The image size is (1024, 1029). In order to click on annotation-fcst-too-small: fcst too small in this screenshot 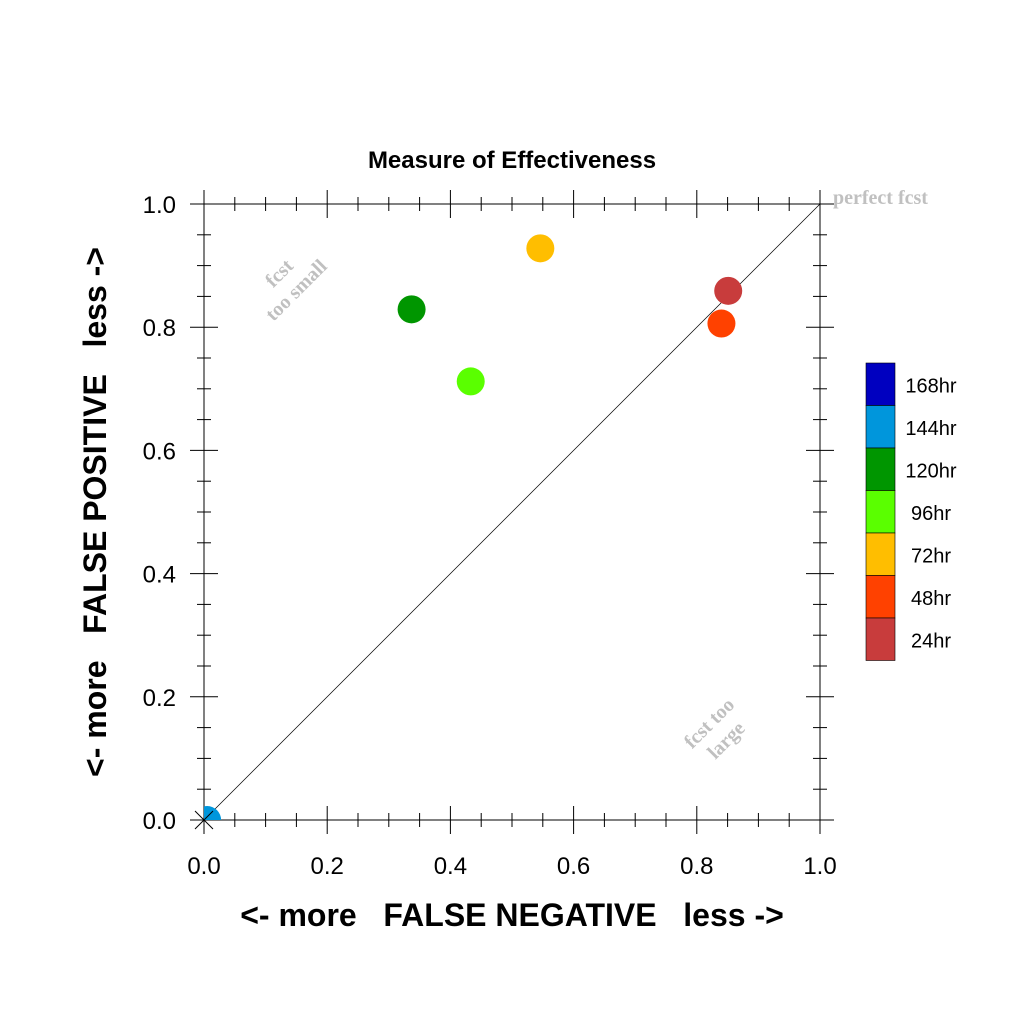, I will do `click(296, 290)`.